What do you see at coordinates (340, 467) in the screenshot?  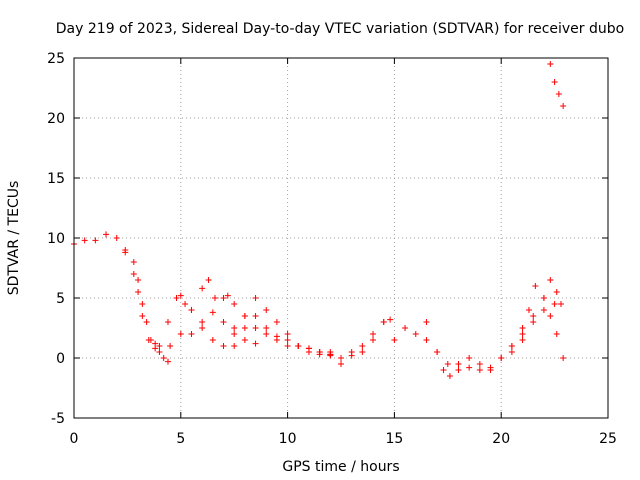 I see `x-axis-label: GPS time / hours` at bounding box center [340, 467].